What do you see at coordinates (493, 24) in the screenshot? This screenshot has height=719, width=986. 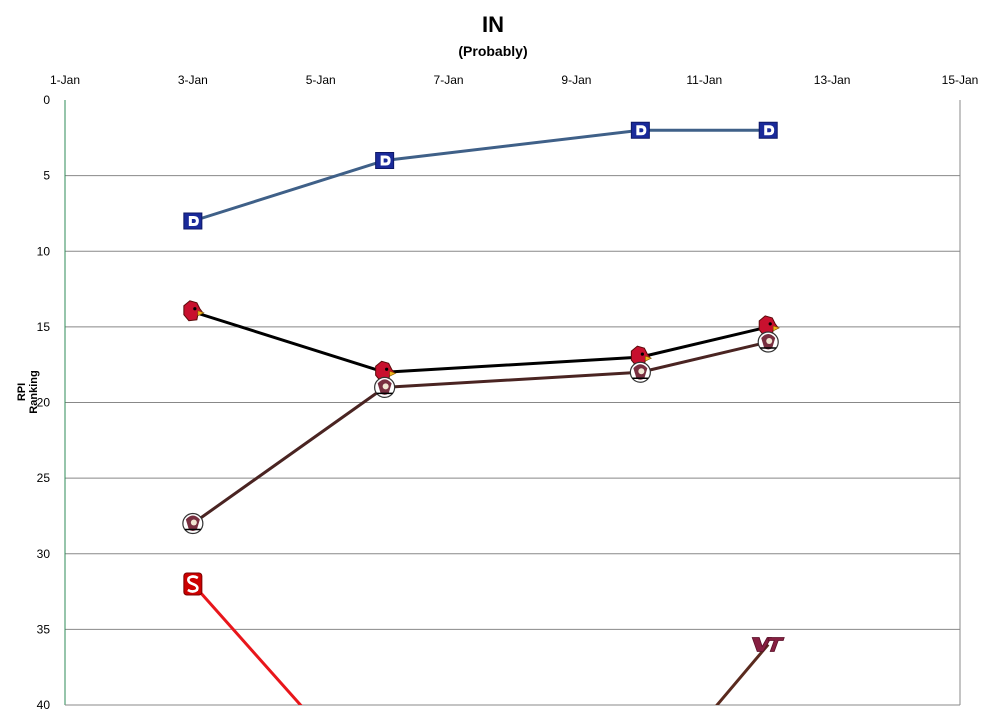 I see `chart-title: IN` at bounding box center [493, 24].